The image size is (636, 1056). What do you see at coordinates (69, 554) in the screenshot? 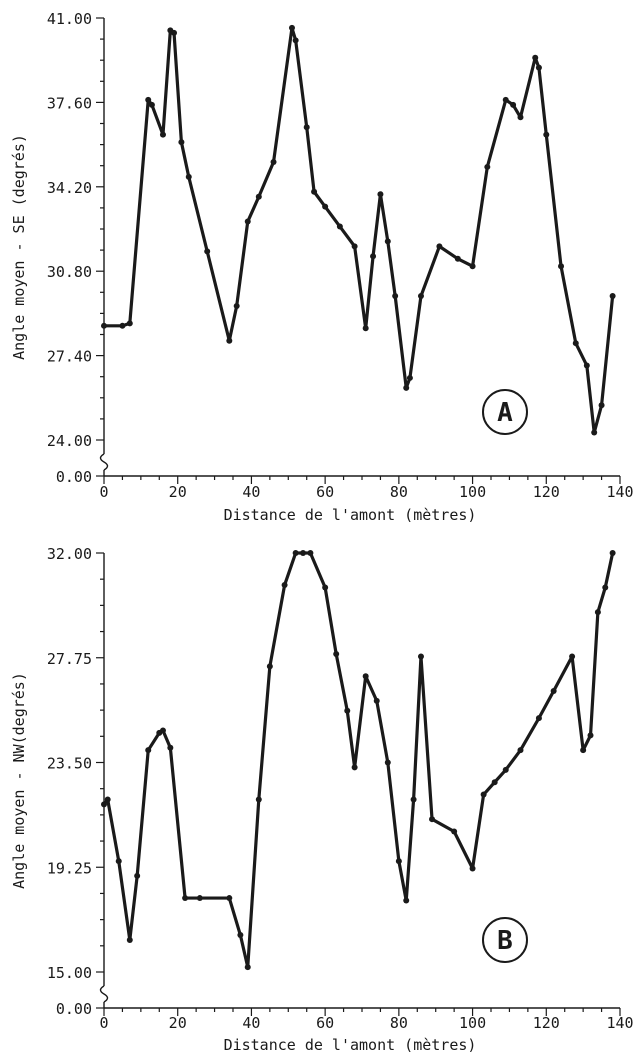
I see `y-tick-label: 32.00` at bounding box center [69, 554].